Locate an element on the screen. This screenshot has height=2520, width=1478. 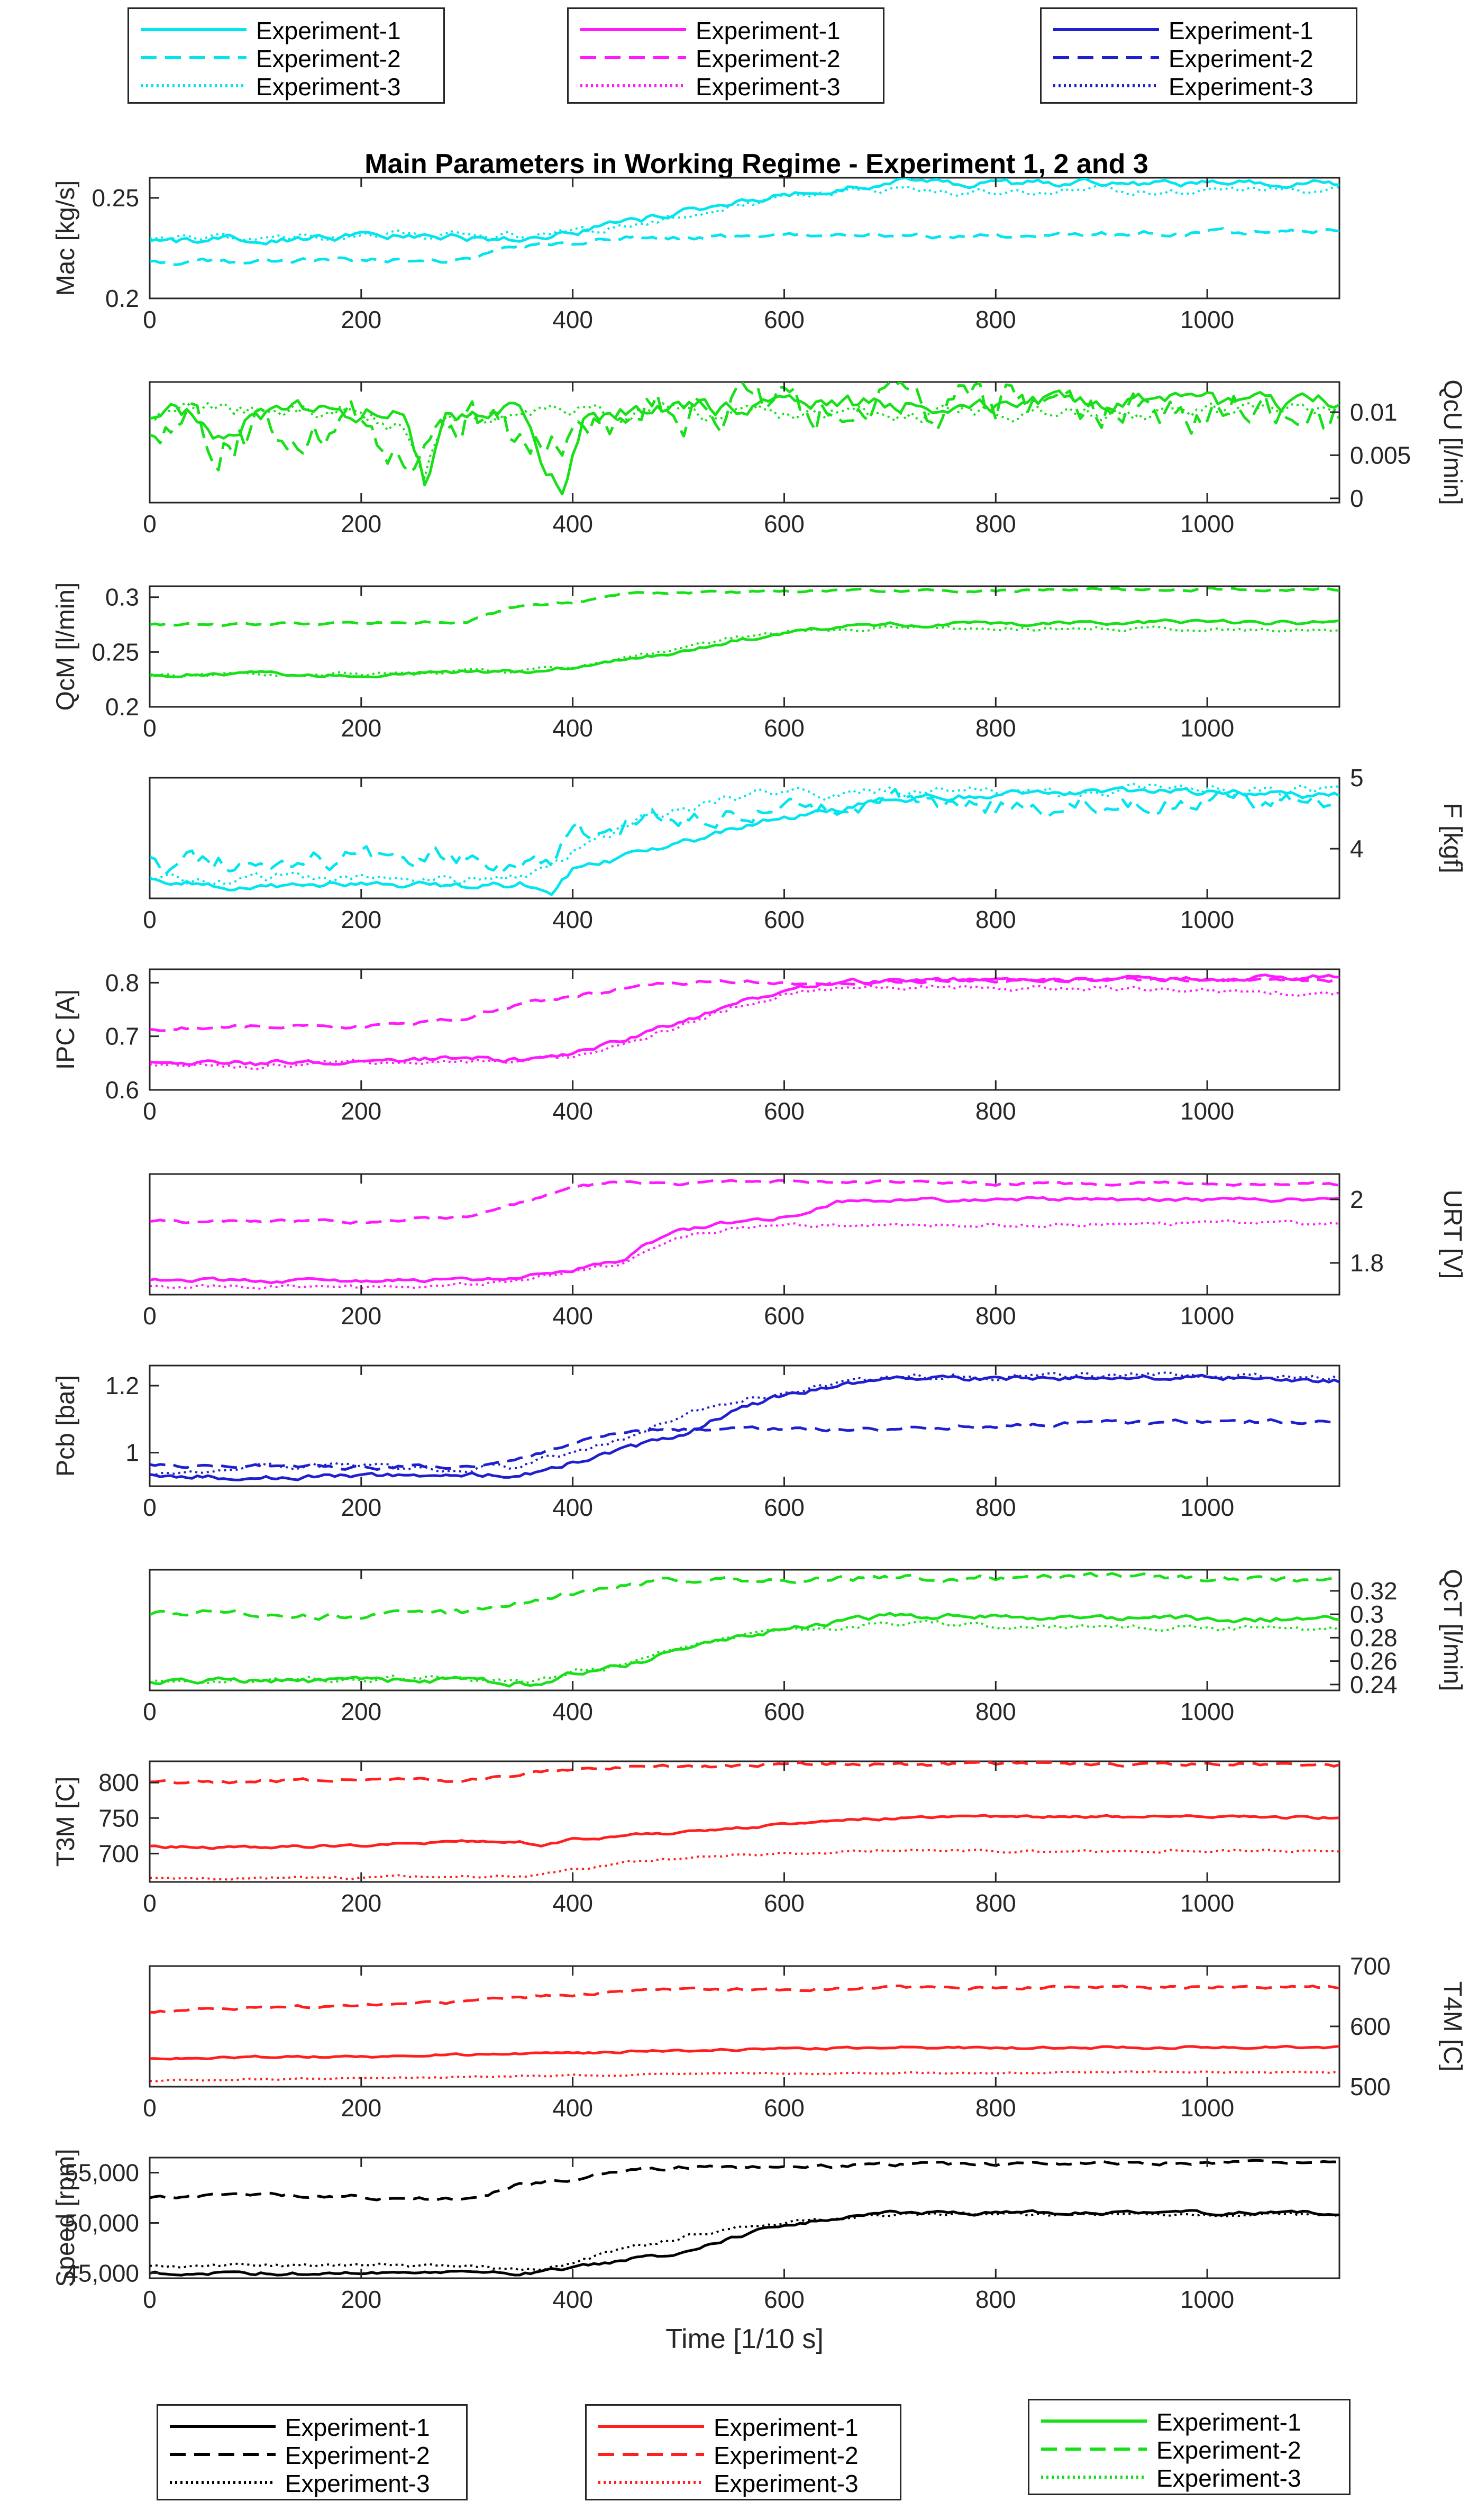
y-tick-label: 1.2 is located at coordinates (122, 1385).